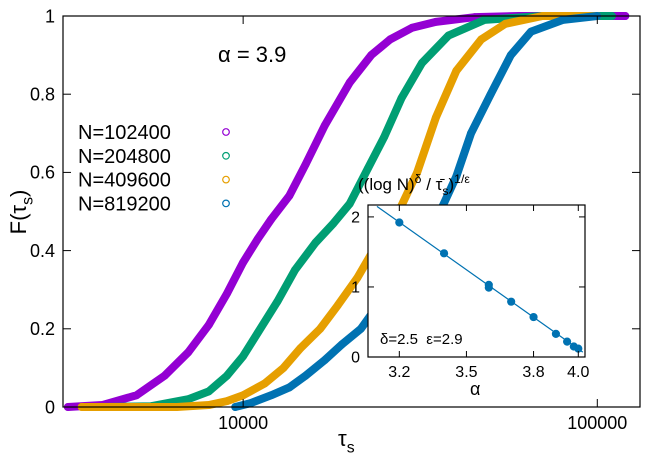  Describe the element at coordinates (597, 423) in the screenshot. I see `x-tick-label: 100000` at that location.